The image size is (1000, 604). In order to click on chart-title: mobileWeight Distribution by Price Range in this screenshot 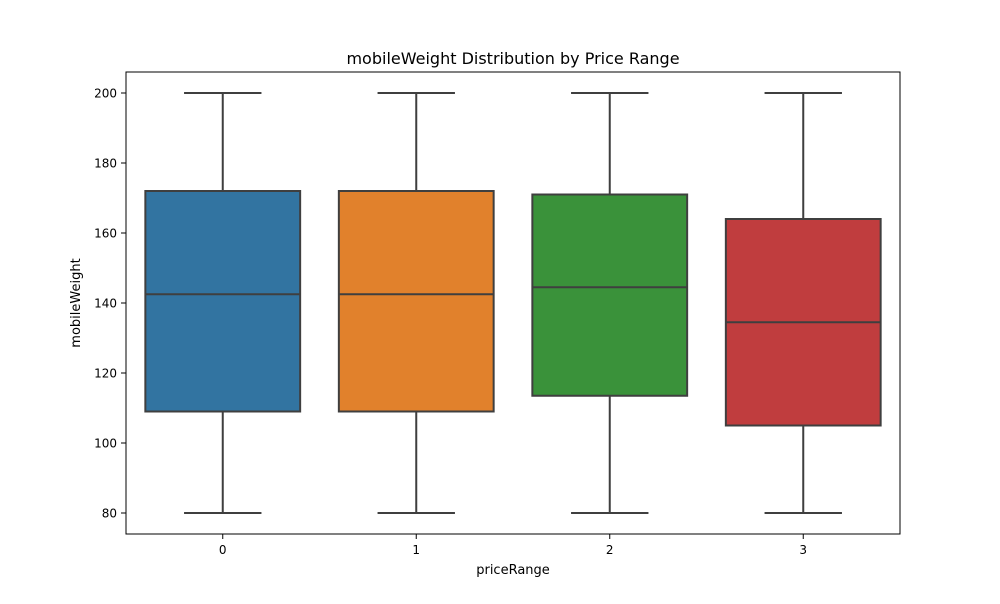, I will do `click(512, 58)`.